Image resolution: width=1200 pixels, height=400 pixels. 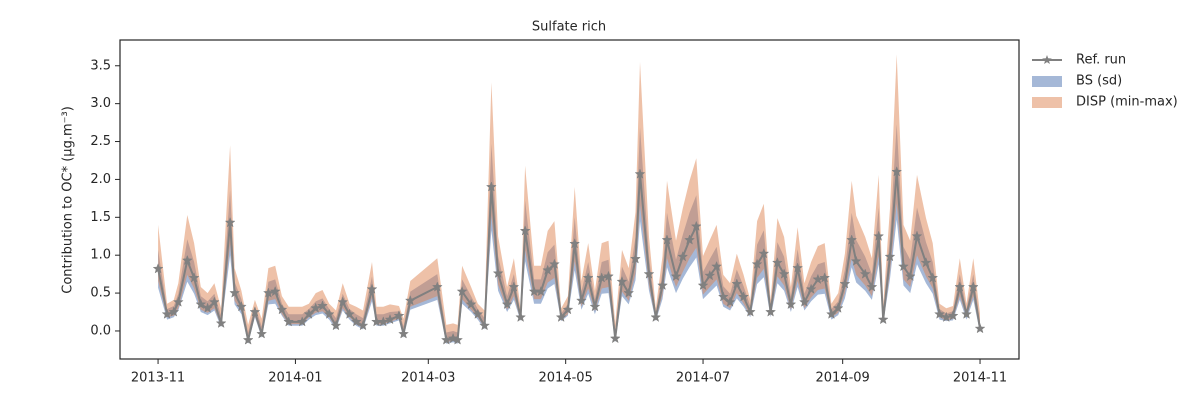 I want to click on y-tick-label: 2.0, so click(x=100, y=179).